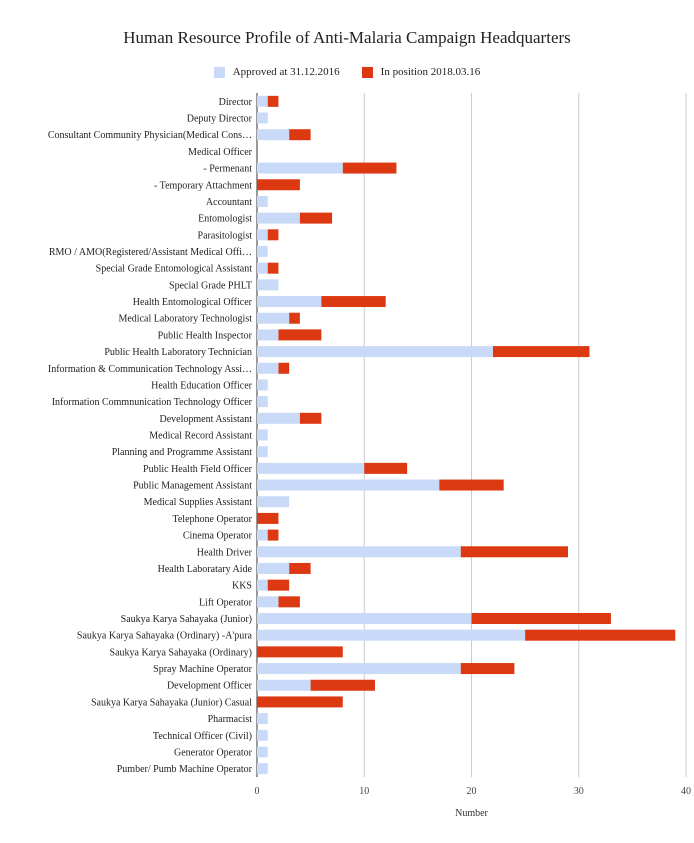 This screenshot has width=694, height=843. Describe the element at coordinates (205, 335) in the screenshot. I see `category-label: Public Health Inspector` at that location.